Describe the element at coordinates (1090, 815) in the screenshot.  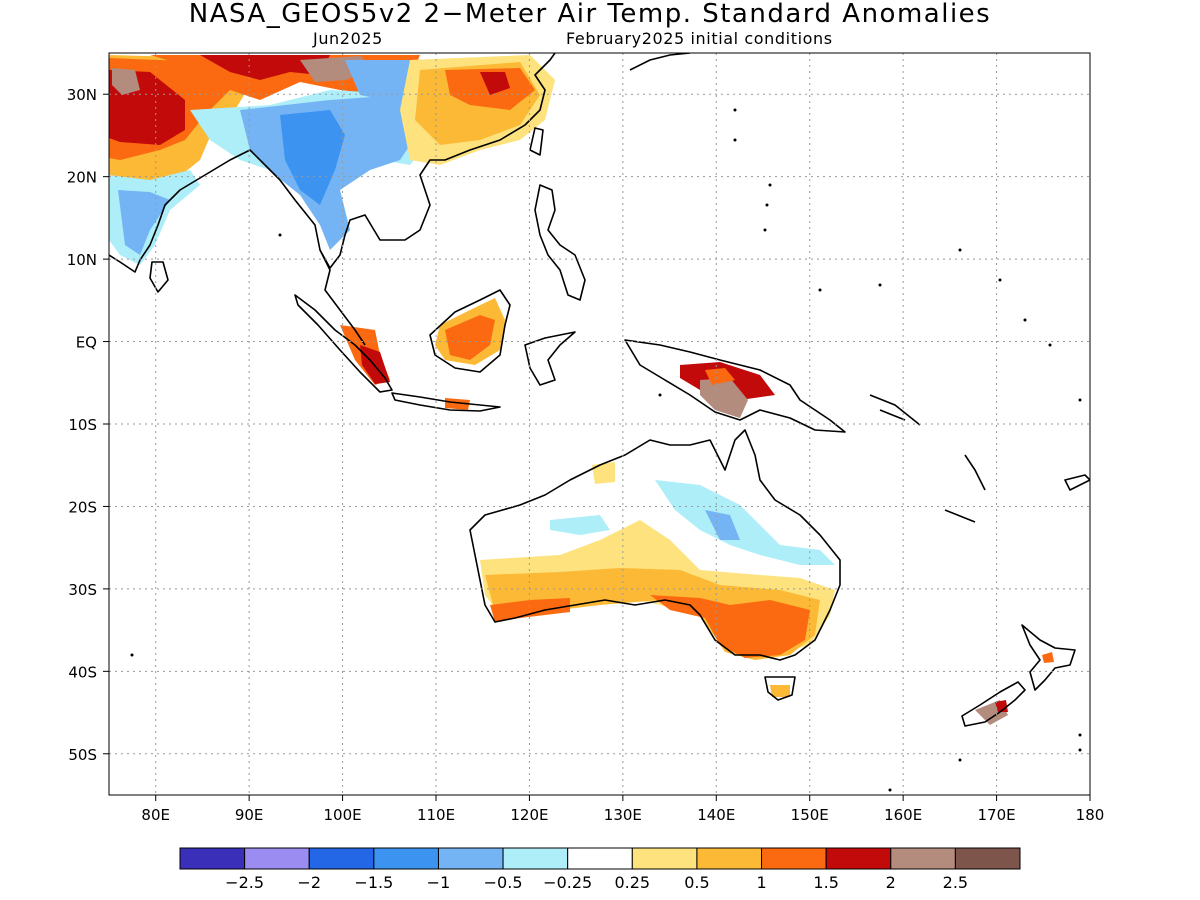
I see `lon-tick-label: 180` at that location.